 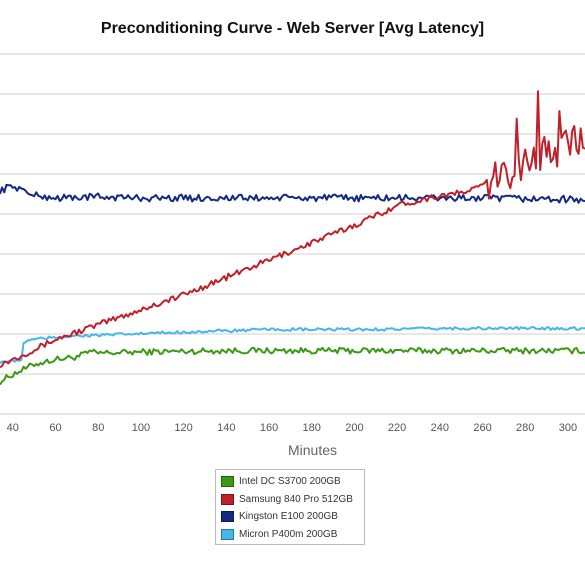 I want to click on x-tick-label: 100, so click(x=141, y=428).